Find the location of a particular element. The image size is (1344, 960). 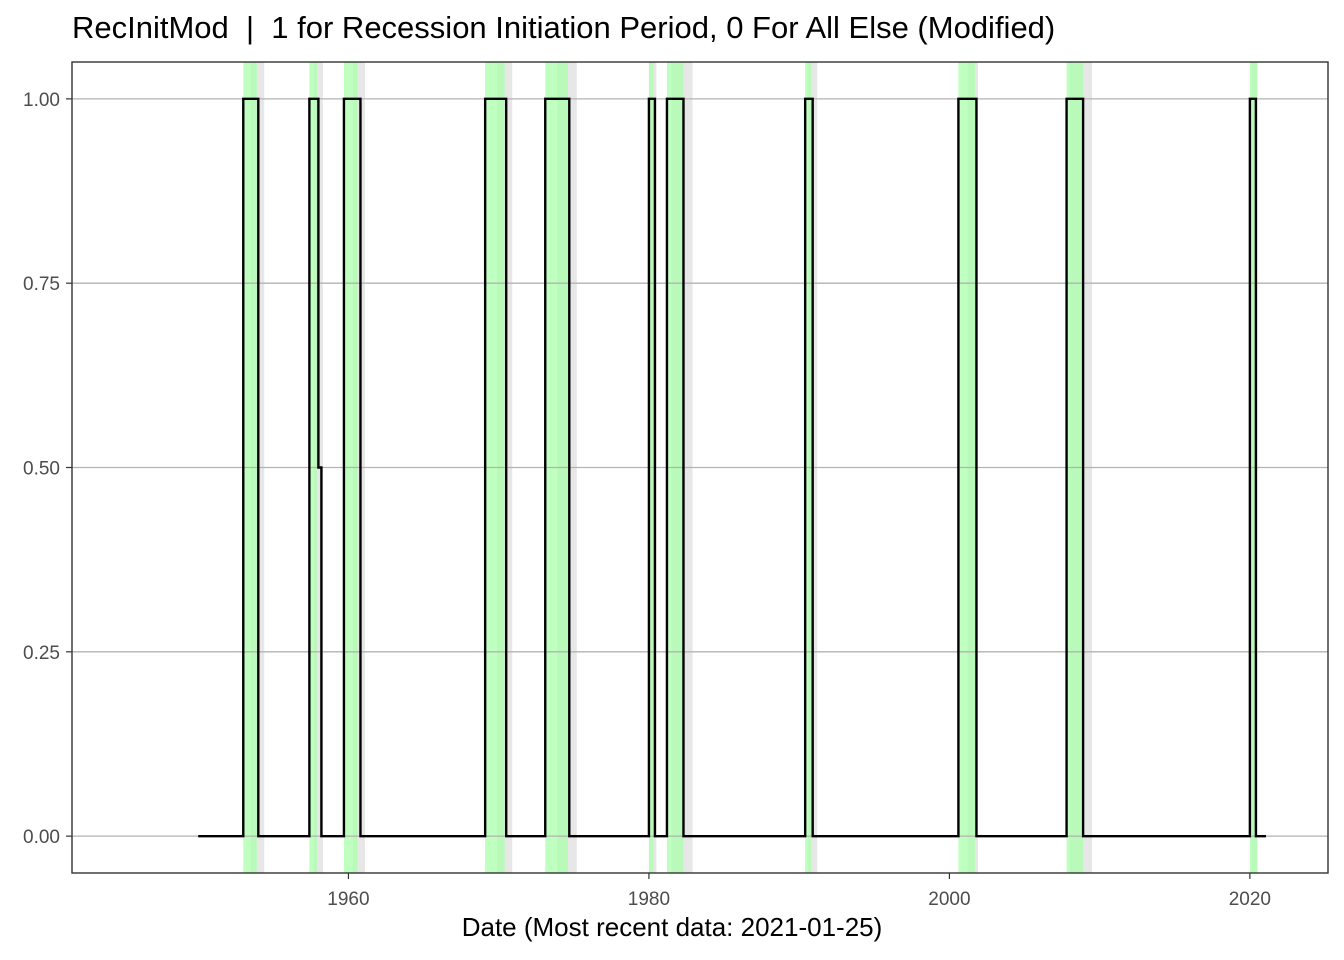

x-tick-label: 2000 is located at coordinates (949, 899).